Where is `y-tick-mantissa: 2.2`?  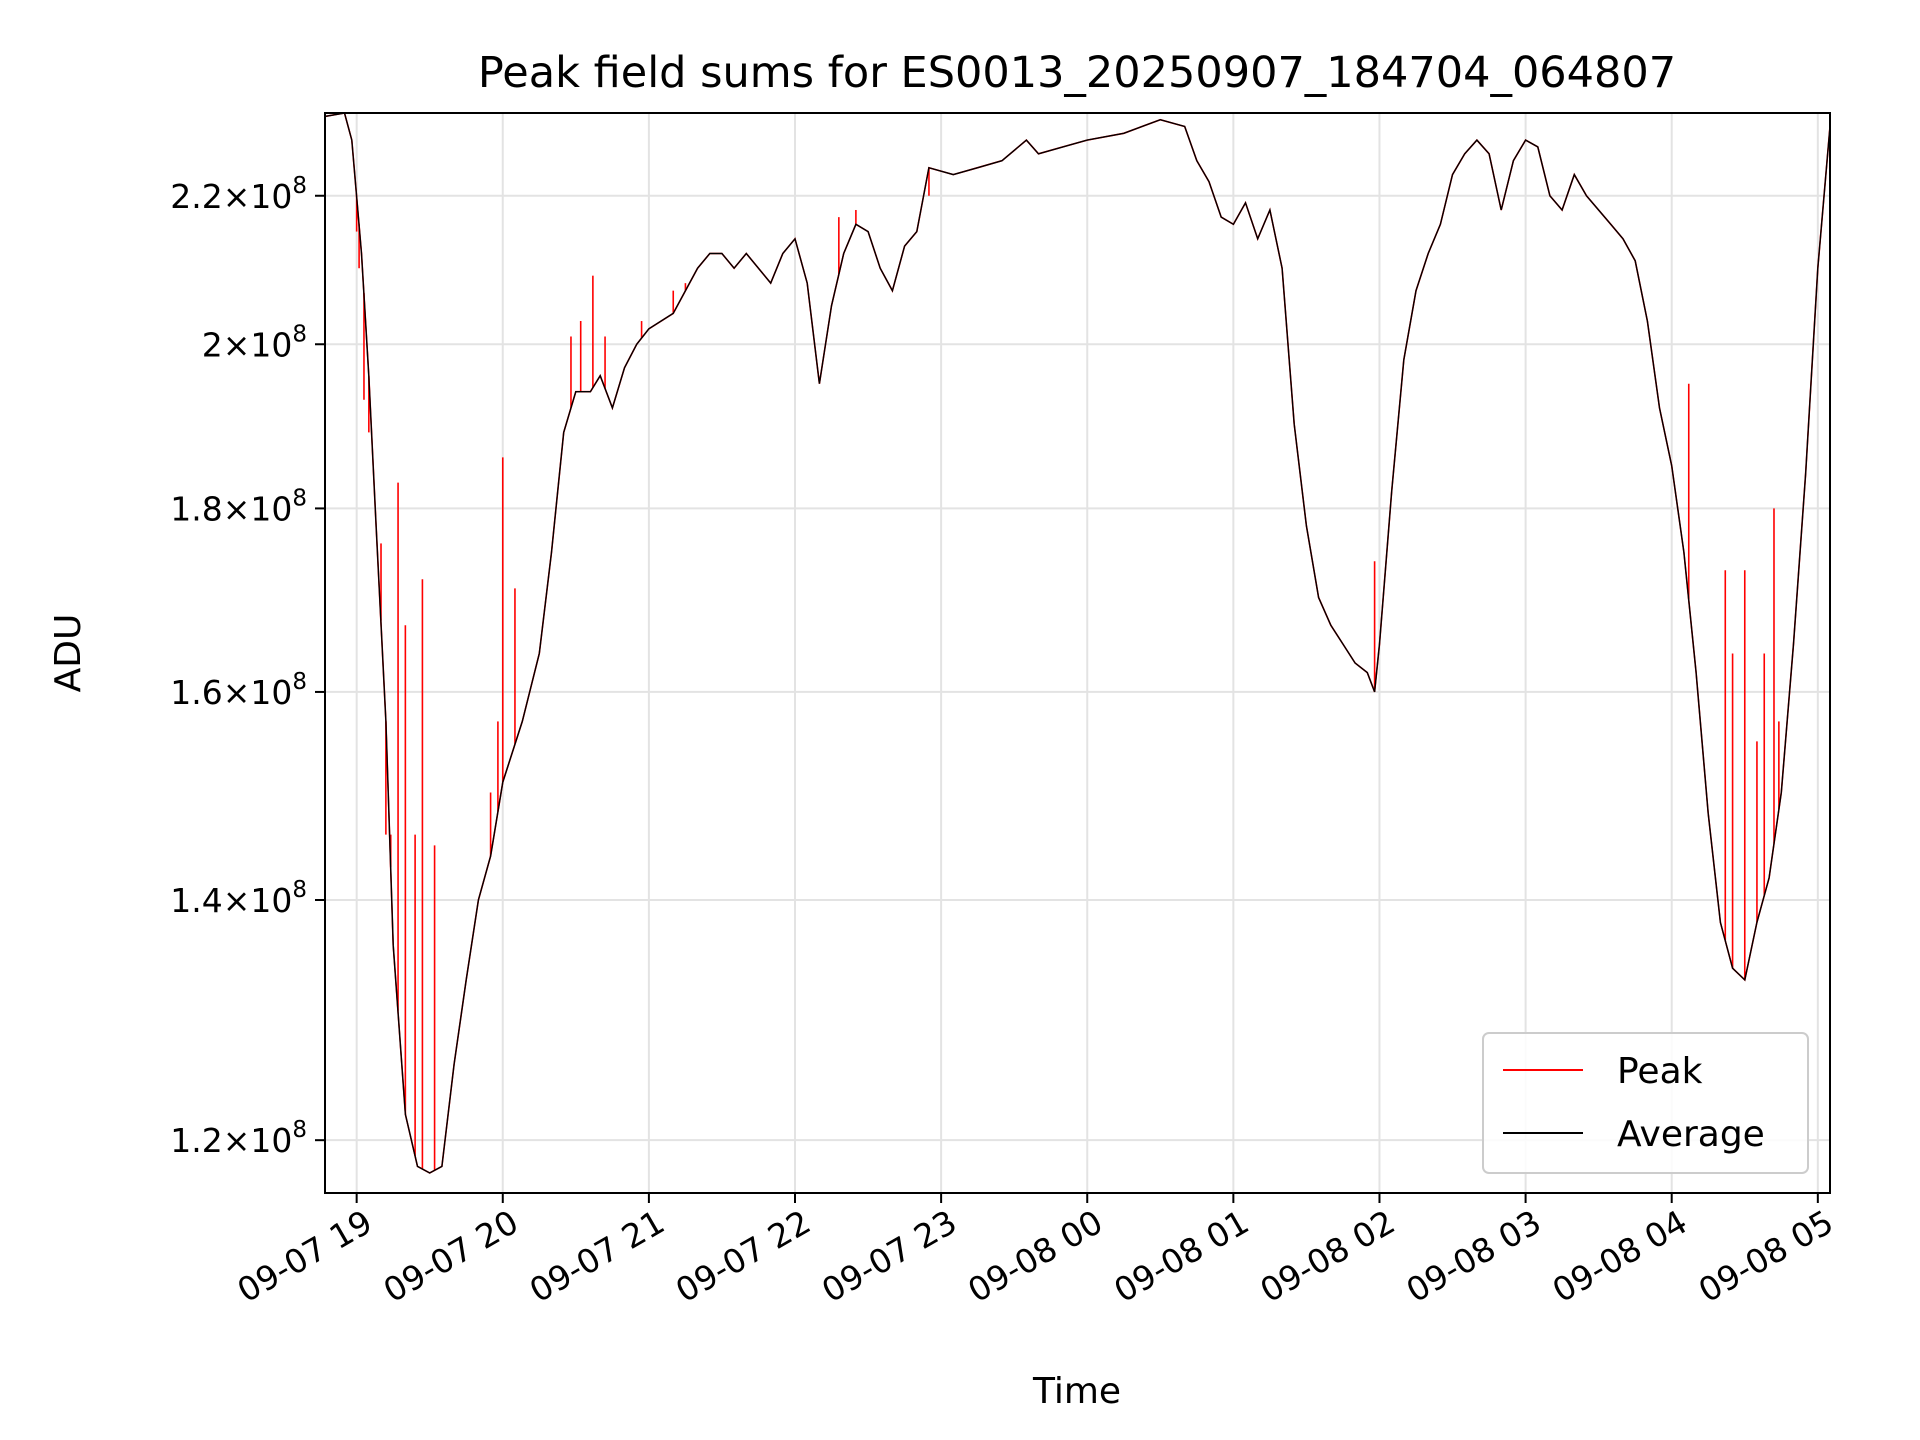
y-tick-mantissa: 2.2 is located at coordinates (196, 196).